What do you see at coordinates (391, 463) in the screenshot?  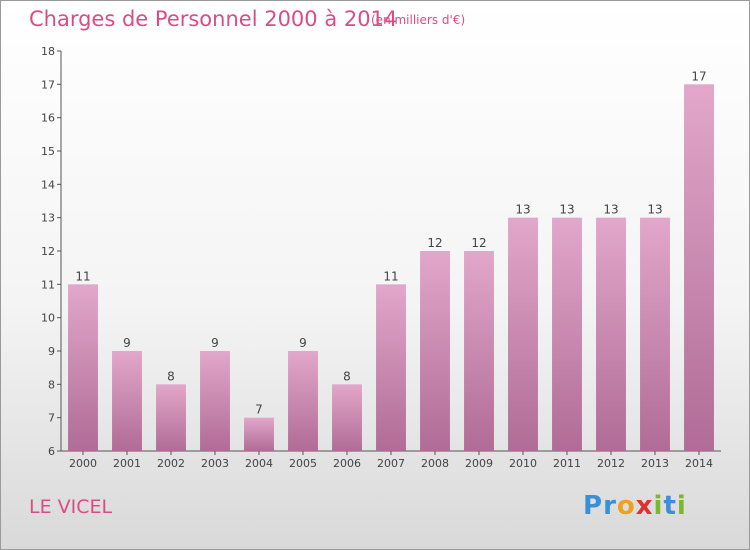 I see `x-tick-label: 2007` at bounding box center [391, 463].